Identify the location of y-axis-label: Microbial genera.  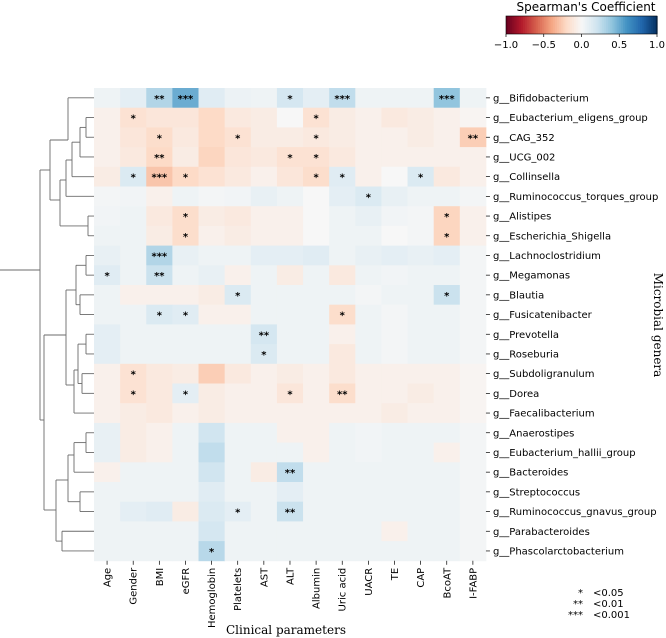
(658, 325).